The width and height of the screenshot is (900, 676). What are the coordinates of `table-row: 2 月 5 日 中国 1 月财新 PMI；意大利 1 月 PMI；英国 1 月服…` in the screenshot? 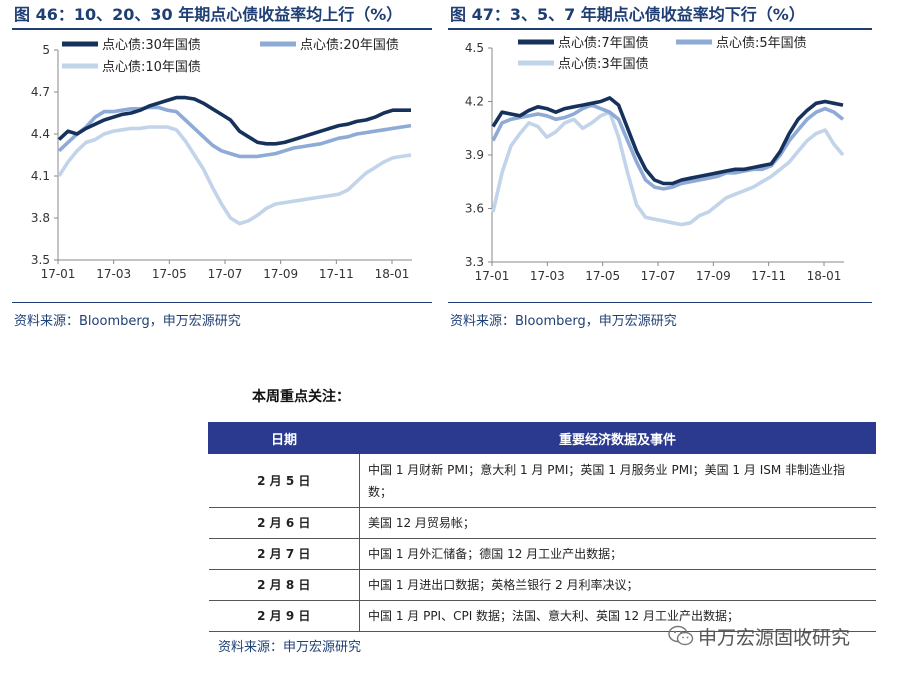 It's located at (542, 480).